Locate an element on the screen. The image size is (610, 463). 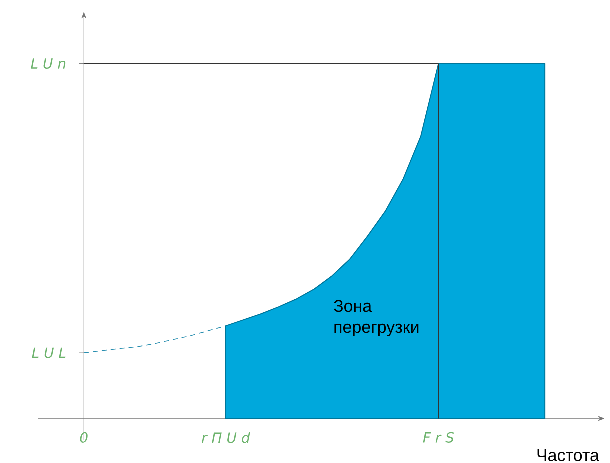
x-axis-title: Частота is located at coordinates (569, 456).